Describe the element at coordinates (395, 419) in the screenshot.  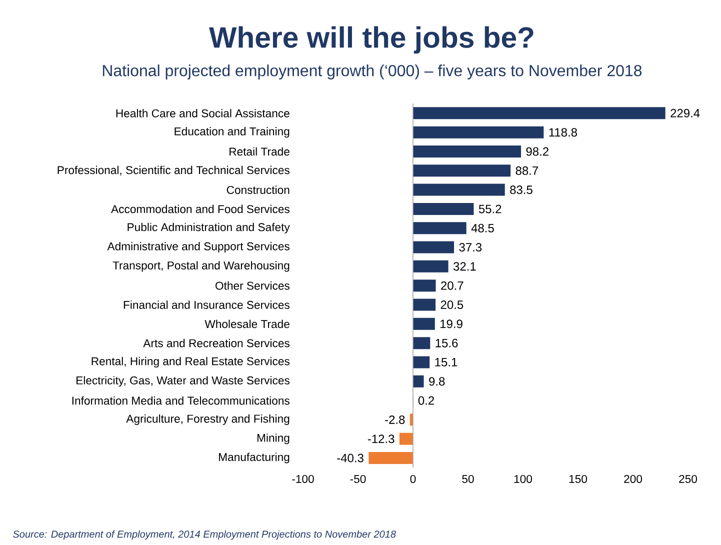
I see `data-label: -2.8` at that location.